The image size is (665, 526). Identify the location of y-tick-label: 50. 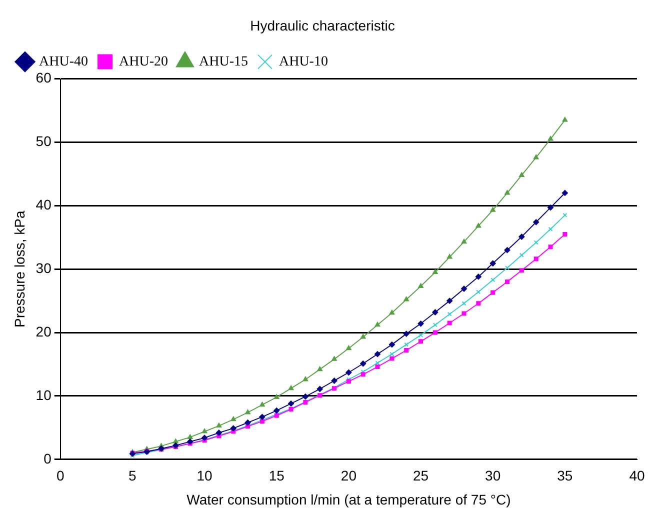
(44, 141).